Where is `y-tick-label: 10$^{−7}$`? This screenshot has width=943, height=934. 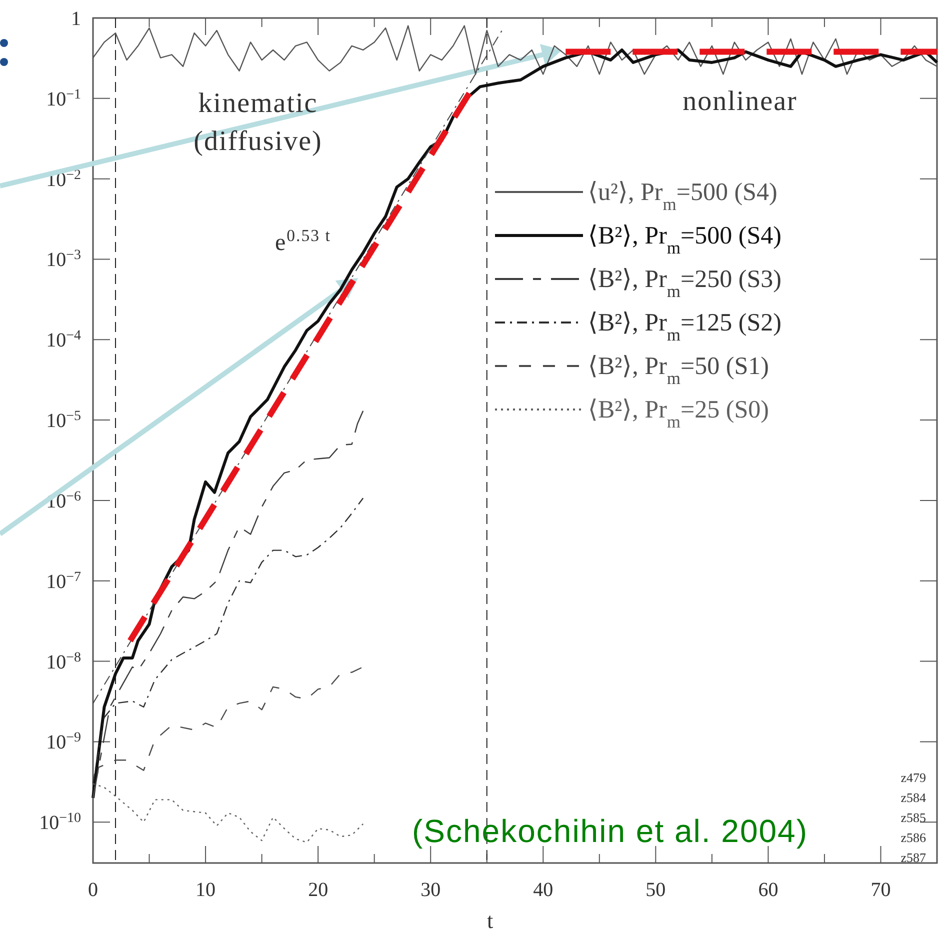 y-tick-label: 10$^{−7}$ is located at coordinates (63, 581).